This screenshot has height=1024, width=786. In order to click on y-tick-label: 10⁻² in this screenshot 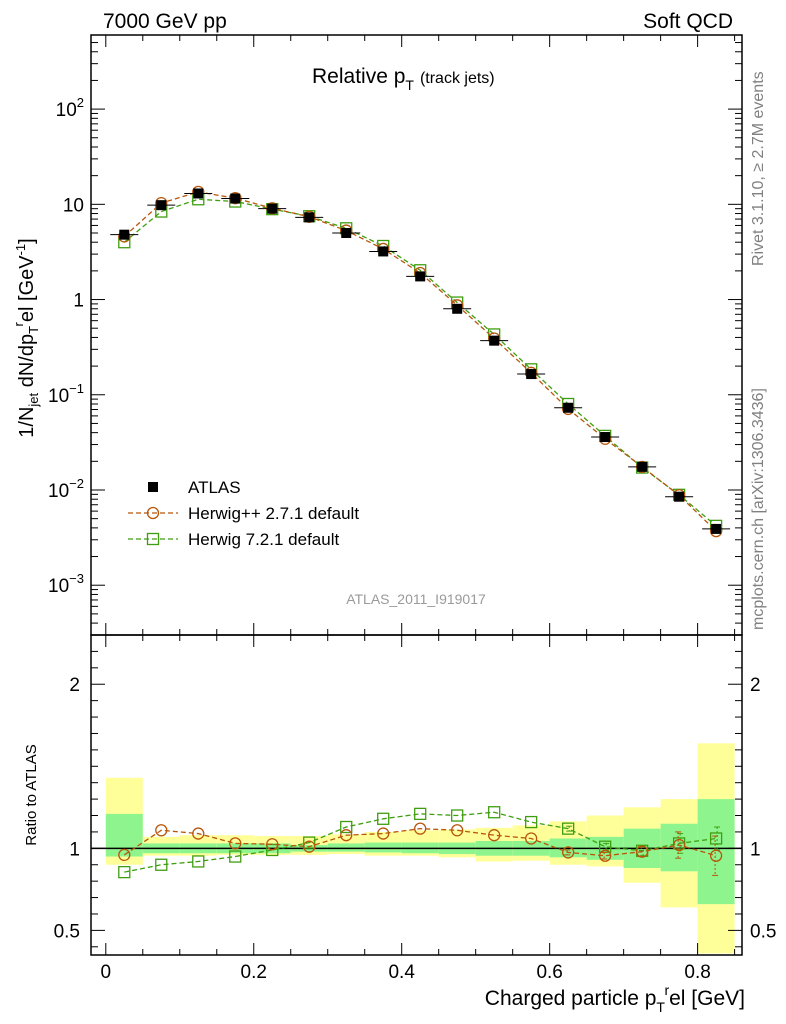, I will do `click(66, 489)`.